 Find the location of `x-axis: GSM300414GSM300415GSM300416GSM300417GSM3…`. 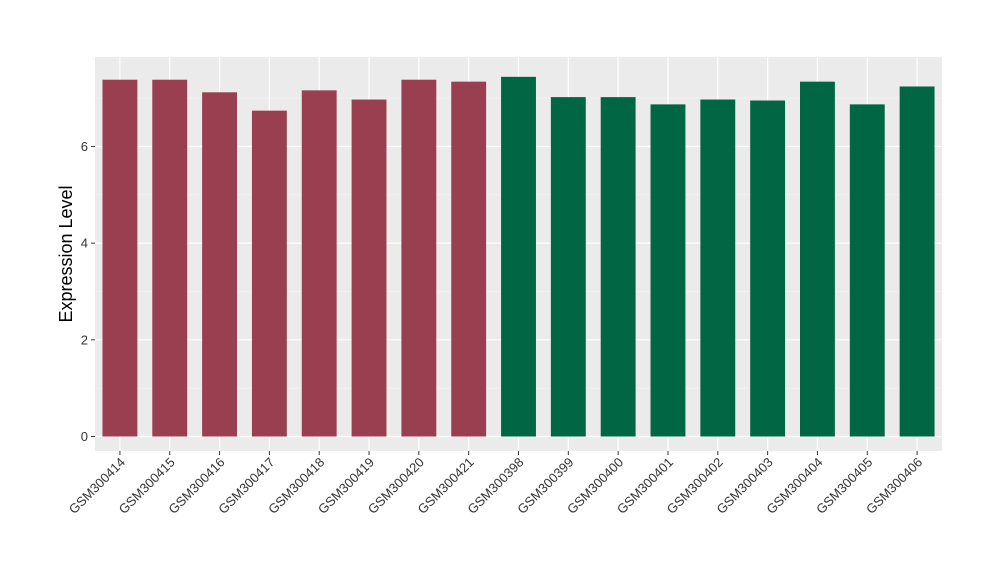

x-axis: GSM300414GSM300415GSM300416GSM300417GSM3… is located at coordinates (495, 484).